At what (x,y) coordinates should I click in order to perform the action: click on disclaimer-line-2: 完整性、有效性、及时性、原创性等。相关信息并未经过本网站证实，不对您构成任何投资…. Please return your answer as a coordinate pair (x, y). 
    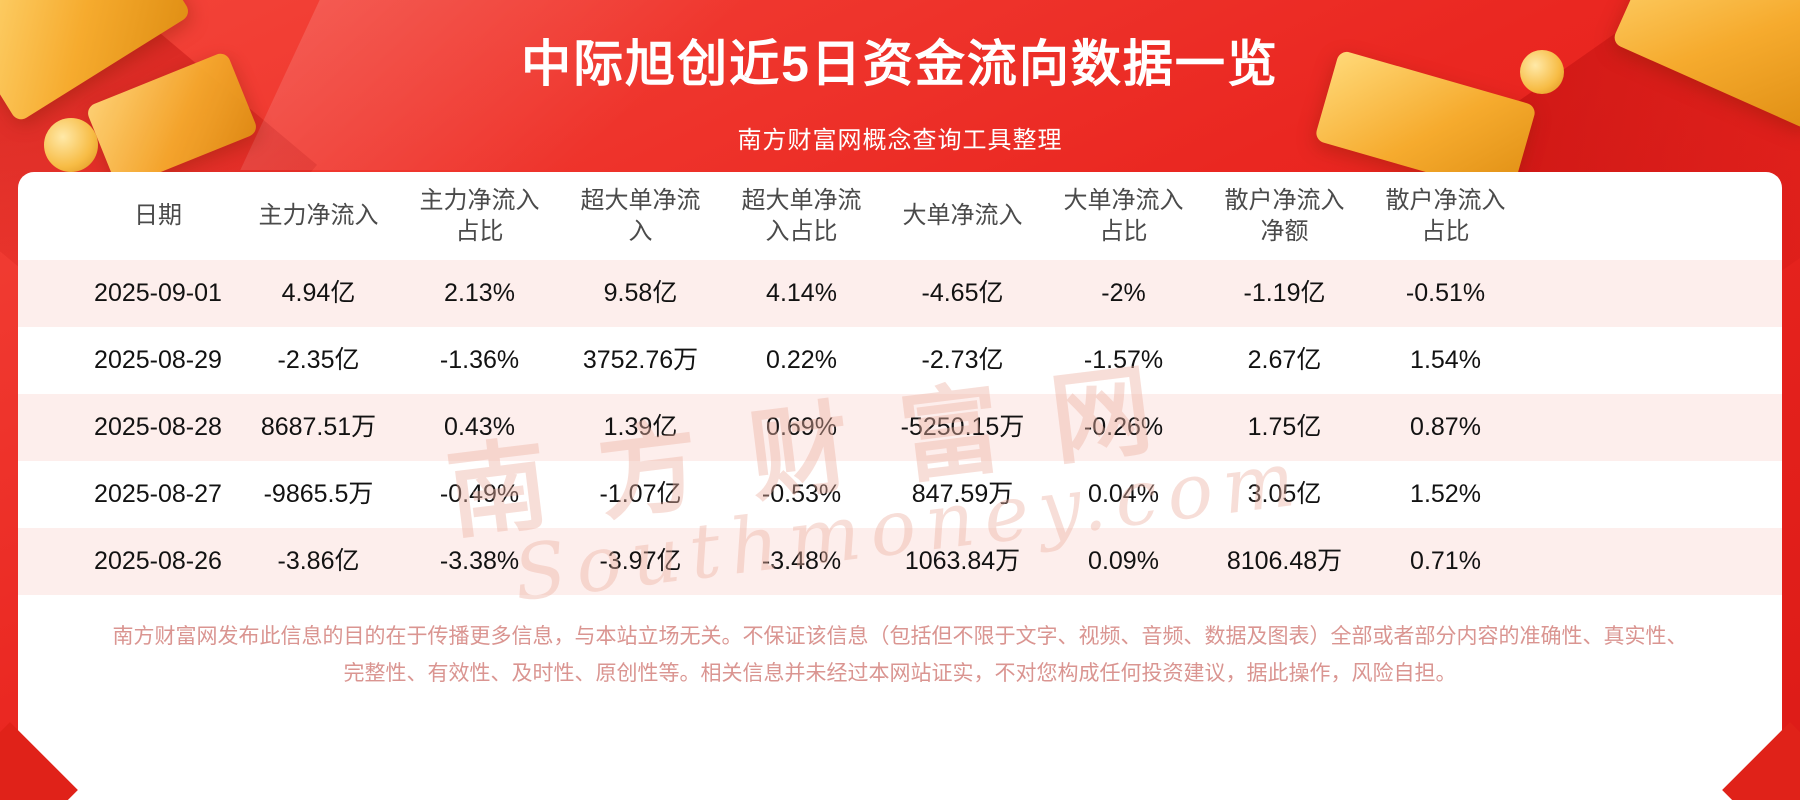
    Looking at the image, I should click on (900, 673).